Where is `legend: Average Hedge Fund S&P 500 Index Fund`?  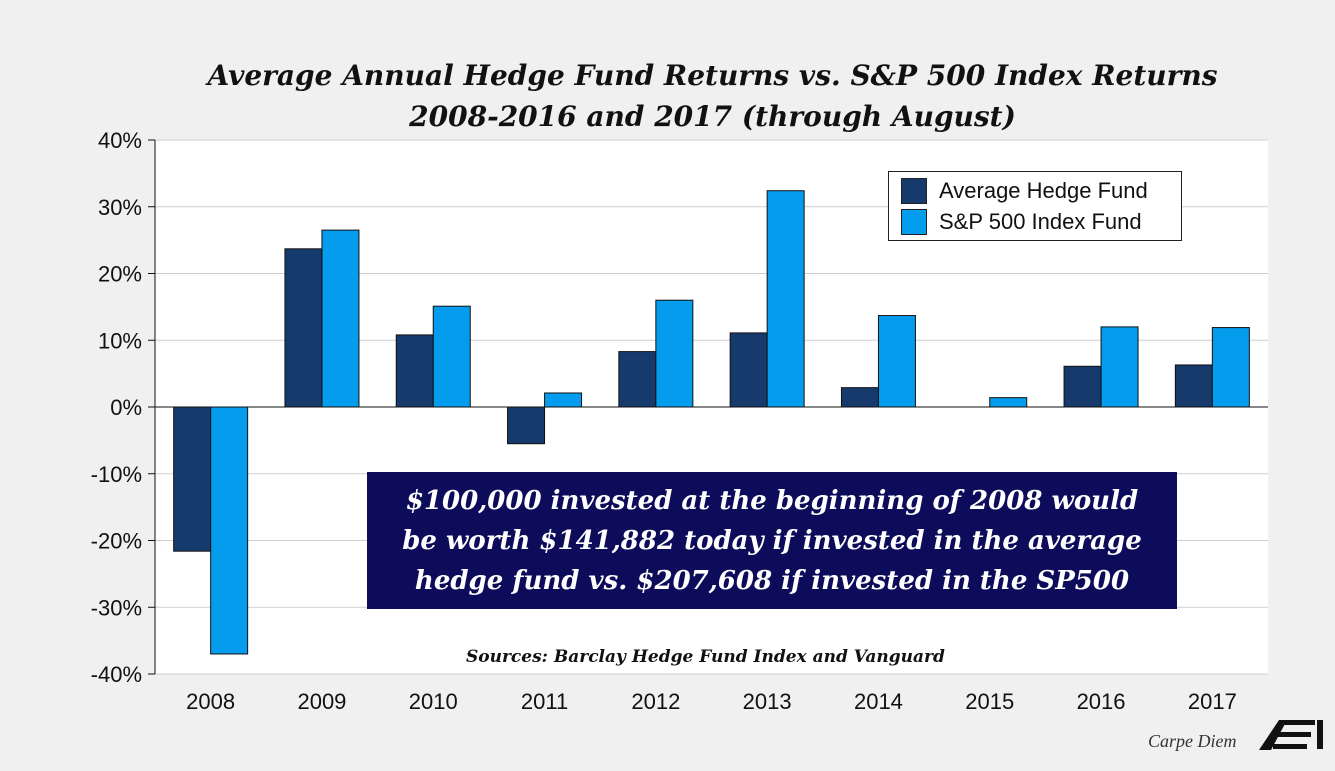 legend: Average Hedge Fund S&P 500 Index Fund is located at coordinates (1035, 206).